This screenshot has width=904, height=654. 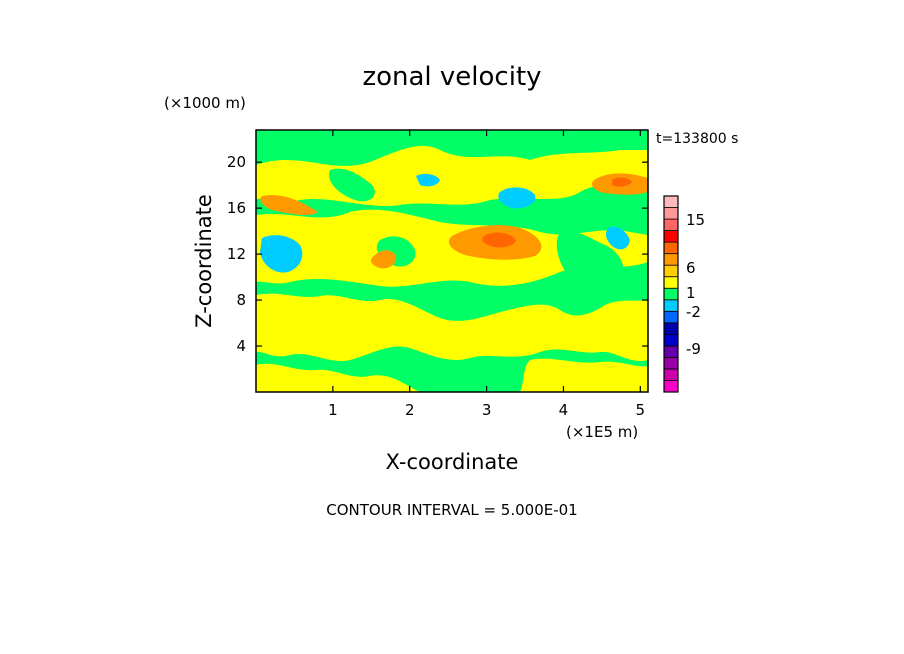 I want to click on y-tick-label: 8, so click(x=241, y=300).